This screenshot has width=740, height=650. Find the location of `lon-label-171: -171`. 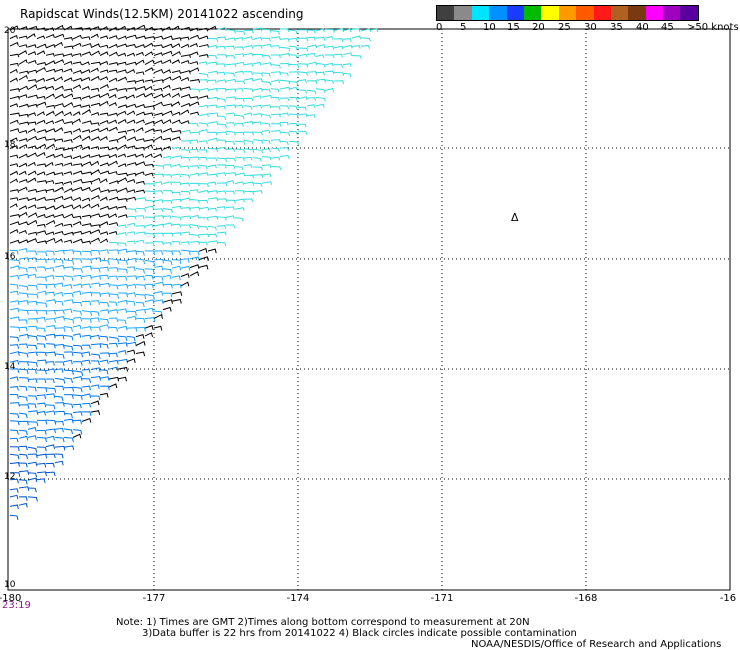

lon-label-171: -171 is located at coordinates (442, 598).